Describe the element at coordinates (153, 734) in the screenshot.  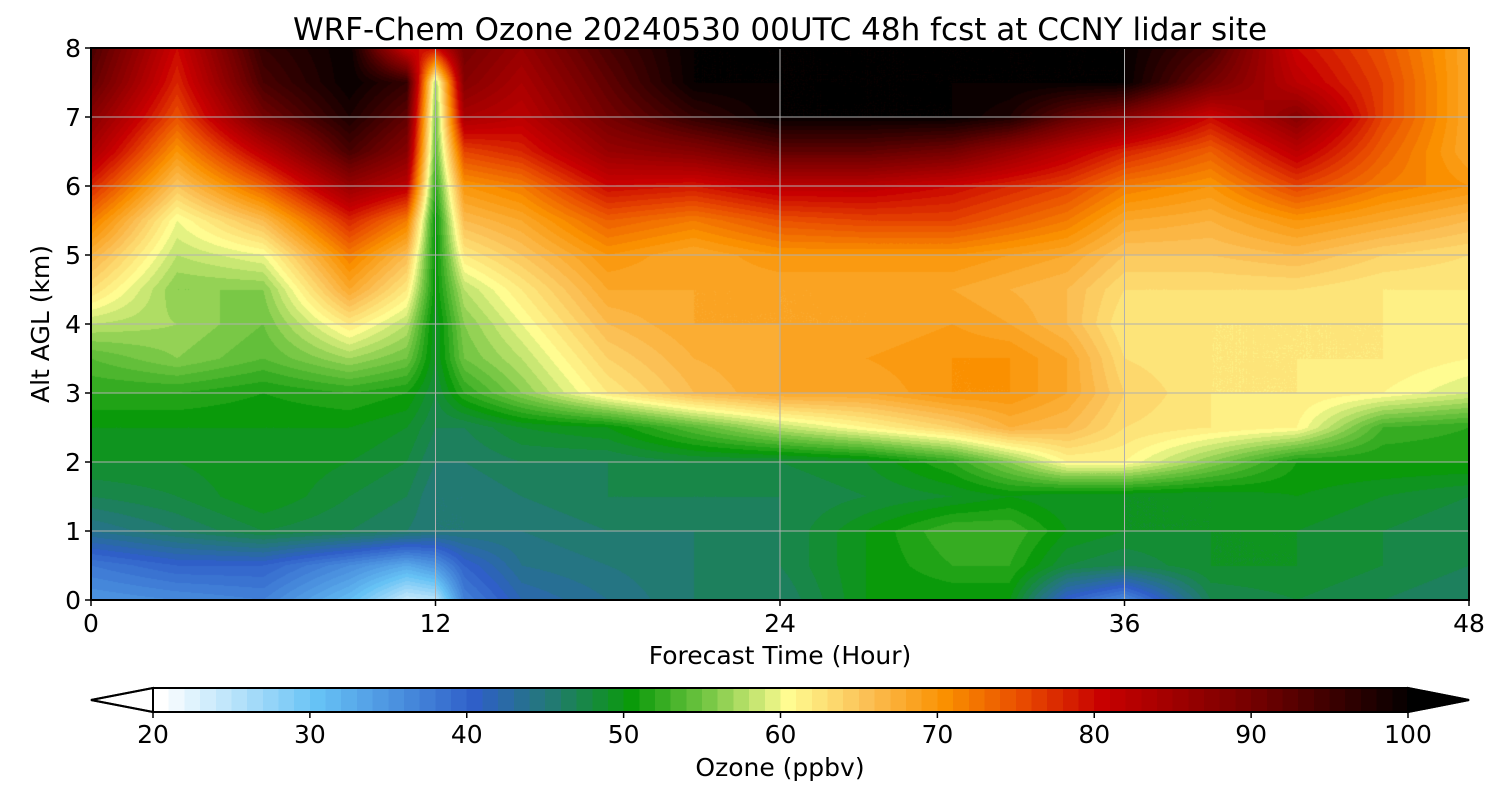
I see `colorbar-tick-label: 20` at that location.